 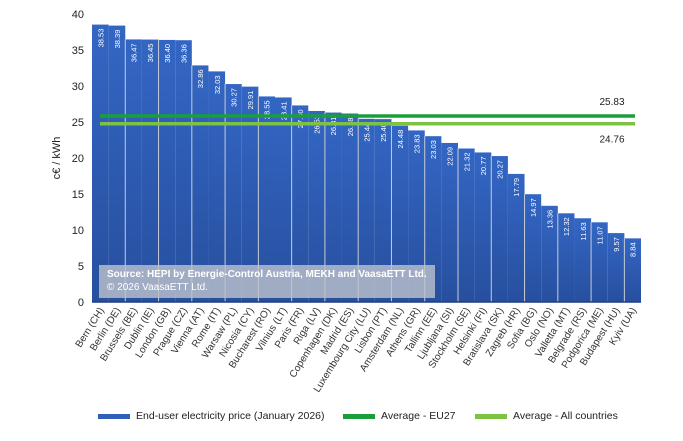 I want to click on bar-value-label: 9.57, so click(x=616, y=244).